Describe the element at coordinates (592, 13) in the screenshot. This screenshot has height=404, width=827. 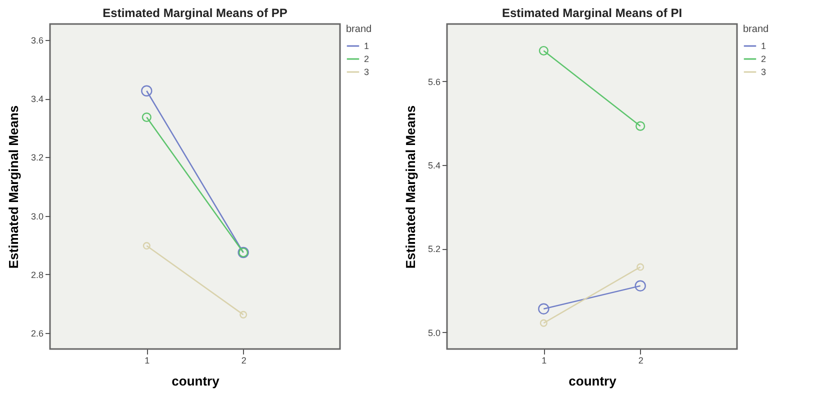
I see `chart-title: Estimated Marginal Means of PI` at that location.